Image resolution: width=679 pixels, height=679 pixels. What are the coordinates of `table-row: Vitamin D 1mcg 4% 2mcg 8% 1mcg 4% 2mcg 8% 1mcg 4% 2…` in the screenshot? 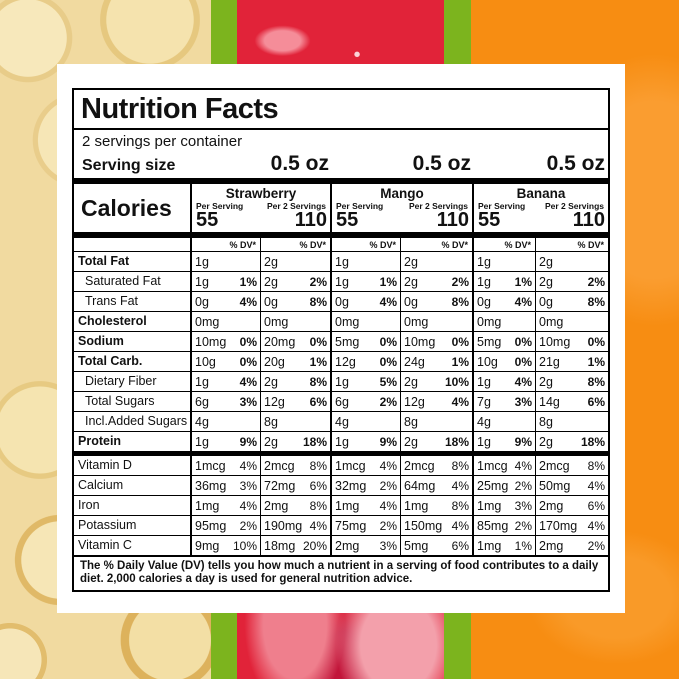 It's located at (341, 465).